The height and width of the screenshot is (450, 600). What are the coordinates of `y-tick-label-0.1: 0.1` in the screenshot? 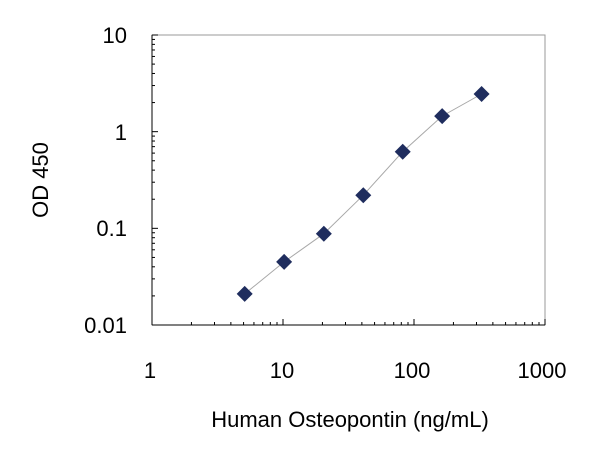 It's located at (111, 228).